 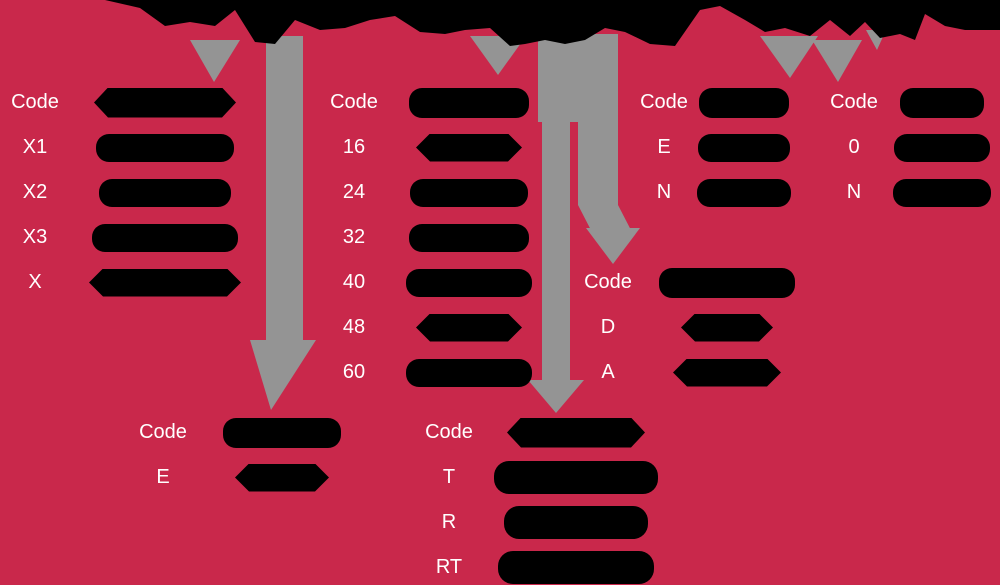 I want to click on arrow-to-output-type-table-head, so click(x=556, y=396).